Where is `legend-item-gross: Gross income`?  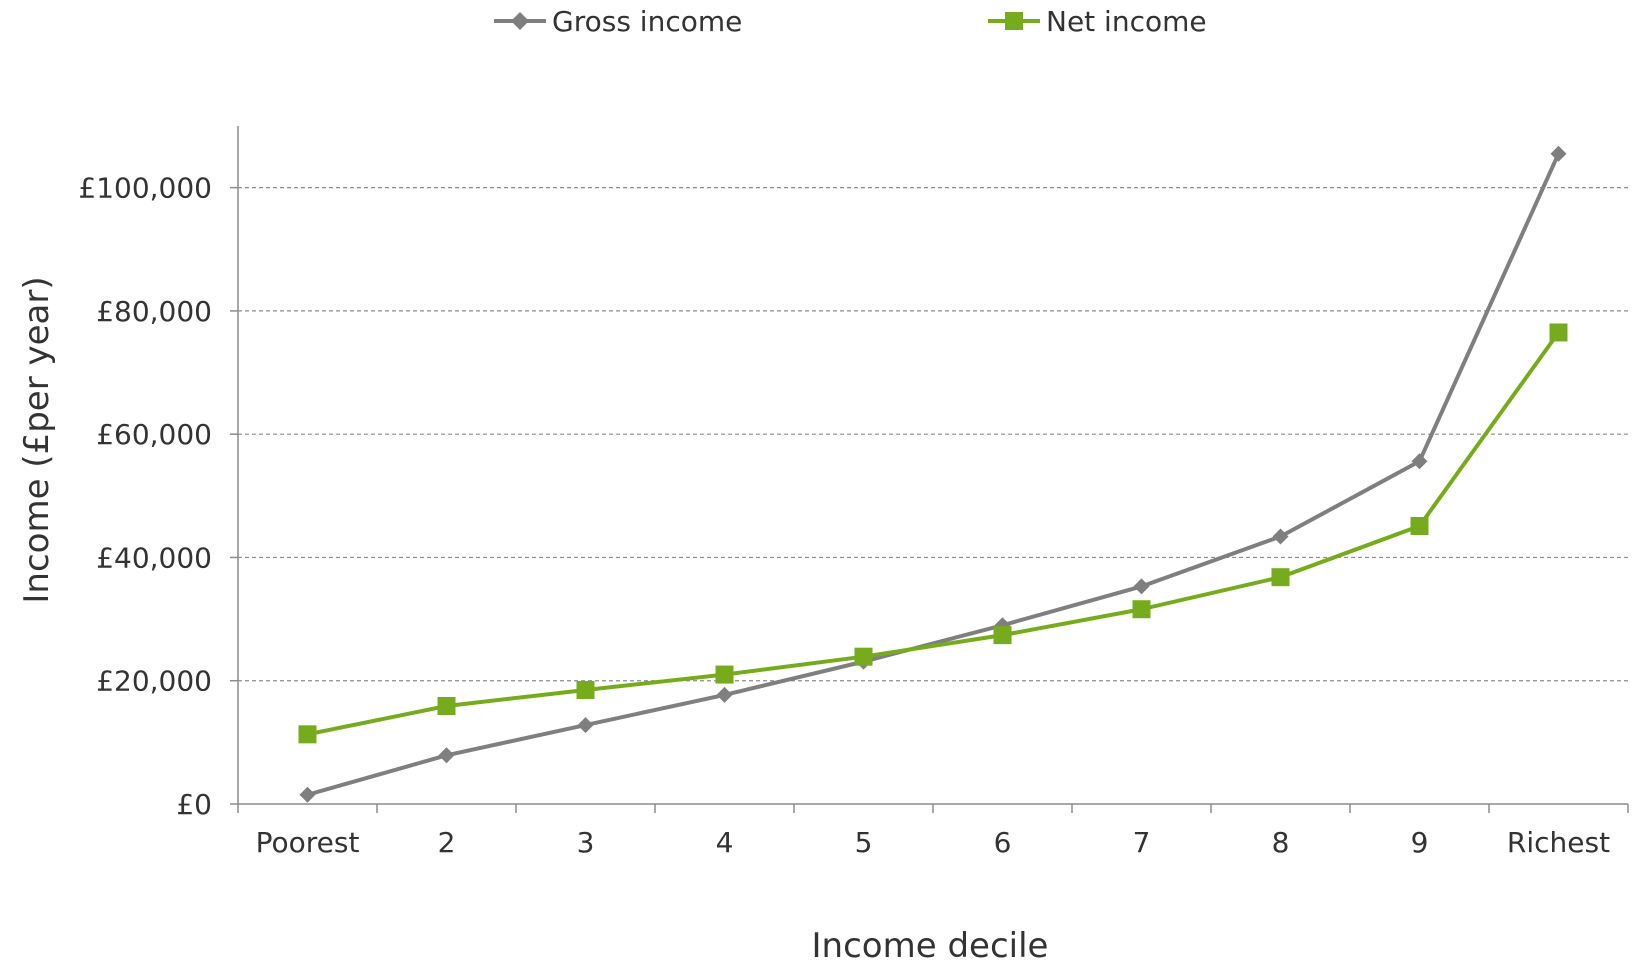 legend-item-gross: Gross income is located at coordinates (618, 21).